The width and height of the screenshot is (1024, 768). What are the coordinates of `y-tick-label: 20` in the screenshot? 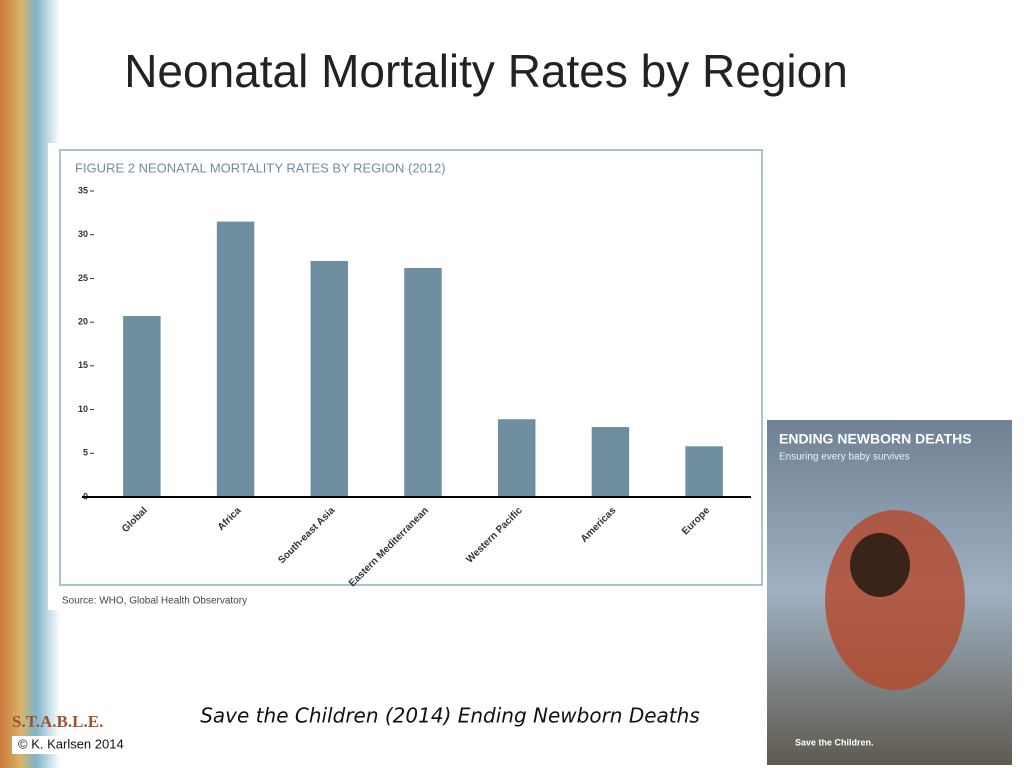 It's located at (83, 322).